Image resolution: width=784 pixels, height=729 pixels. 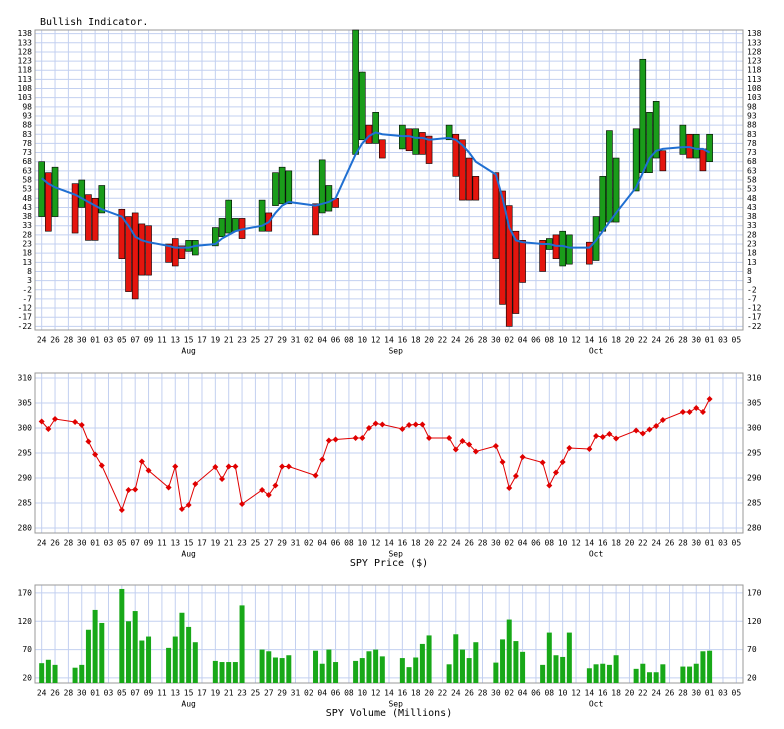 I want to click on month-label: Sep, so click(x=395, y=554).